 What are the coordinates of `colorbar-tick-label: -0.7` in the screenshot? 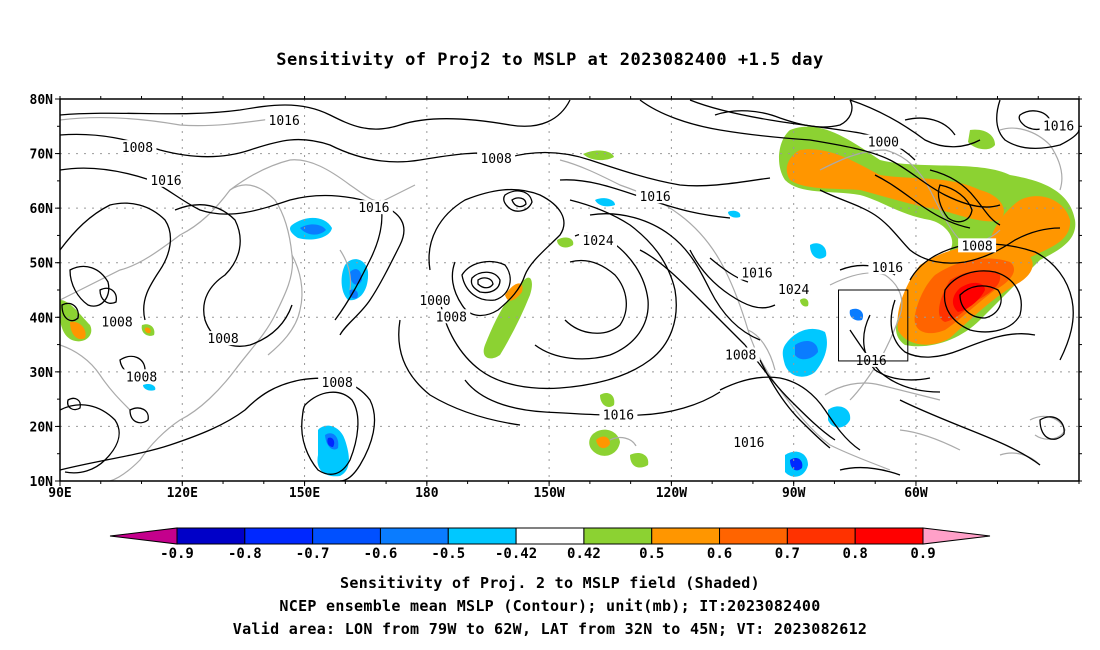 It's located at (313, 554).